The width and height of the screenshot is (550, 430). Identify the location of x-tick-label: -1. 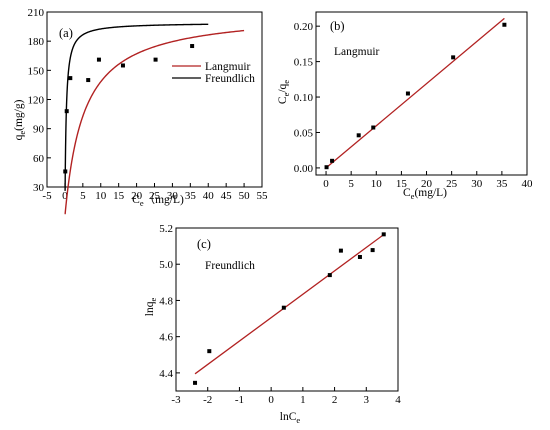
(239, 400).